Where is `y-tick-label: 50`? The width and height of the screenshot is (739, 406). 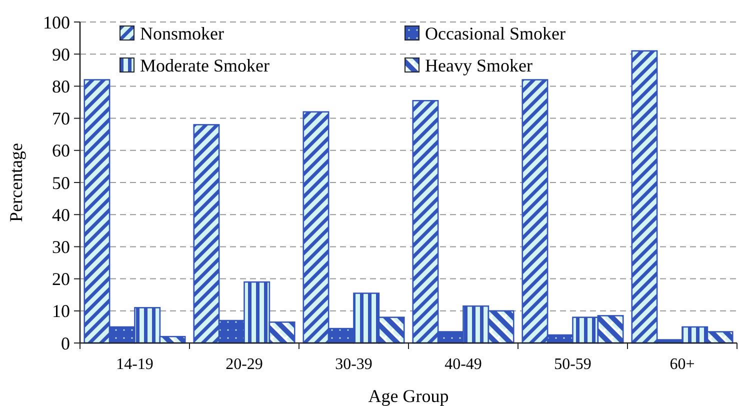
y-tick-label: 50 is located at coordinates (61, 182).